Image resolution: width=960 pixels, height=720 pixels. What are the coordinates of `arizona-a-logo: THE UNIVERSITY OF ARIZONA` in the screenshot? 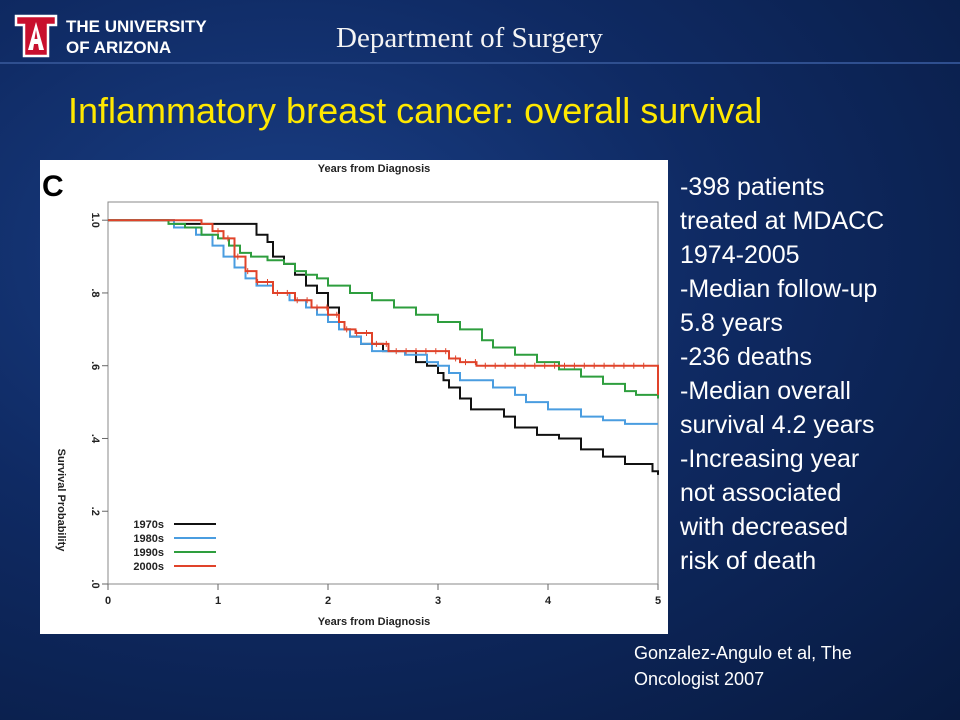 It's located at (110, 36).